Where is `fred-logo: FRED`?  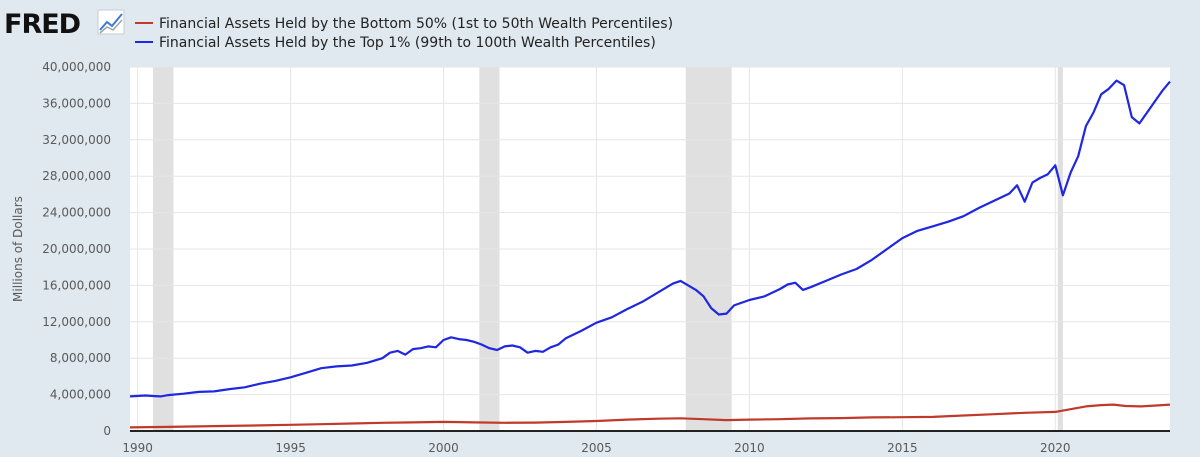 fred-logo: FRED is located at coordinates (64, 24).